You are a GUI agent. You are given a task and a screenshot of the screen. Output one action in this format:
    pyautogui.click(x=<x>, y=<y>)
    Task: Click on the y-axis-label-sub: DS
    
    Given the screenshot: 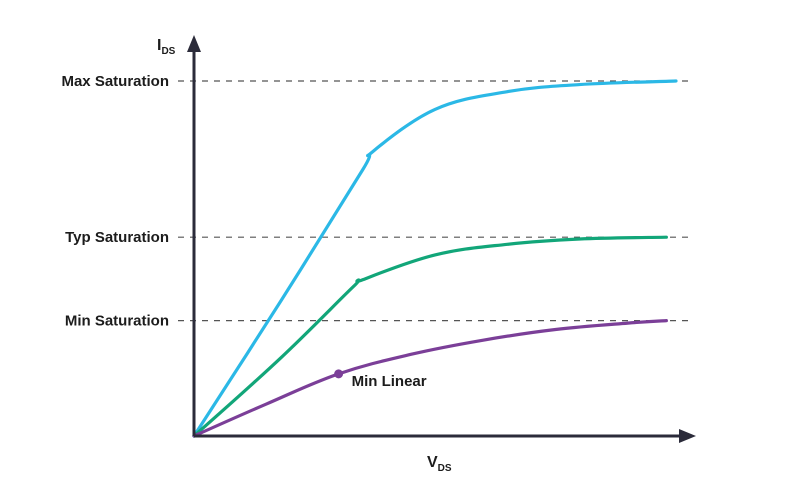 What is the action you would take?
    pyautogui.click(x=168, y=51)
    